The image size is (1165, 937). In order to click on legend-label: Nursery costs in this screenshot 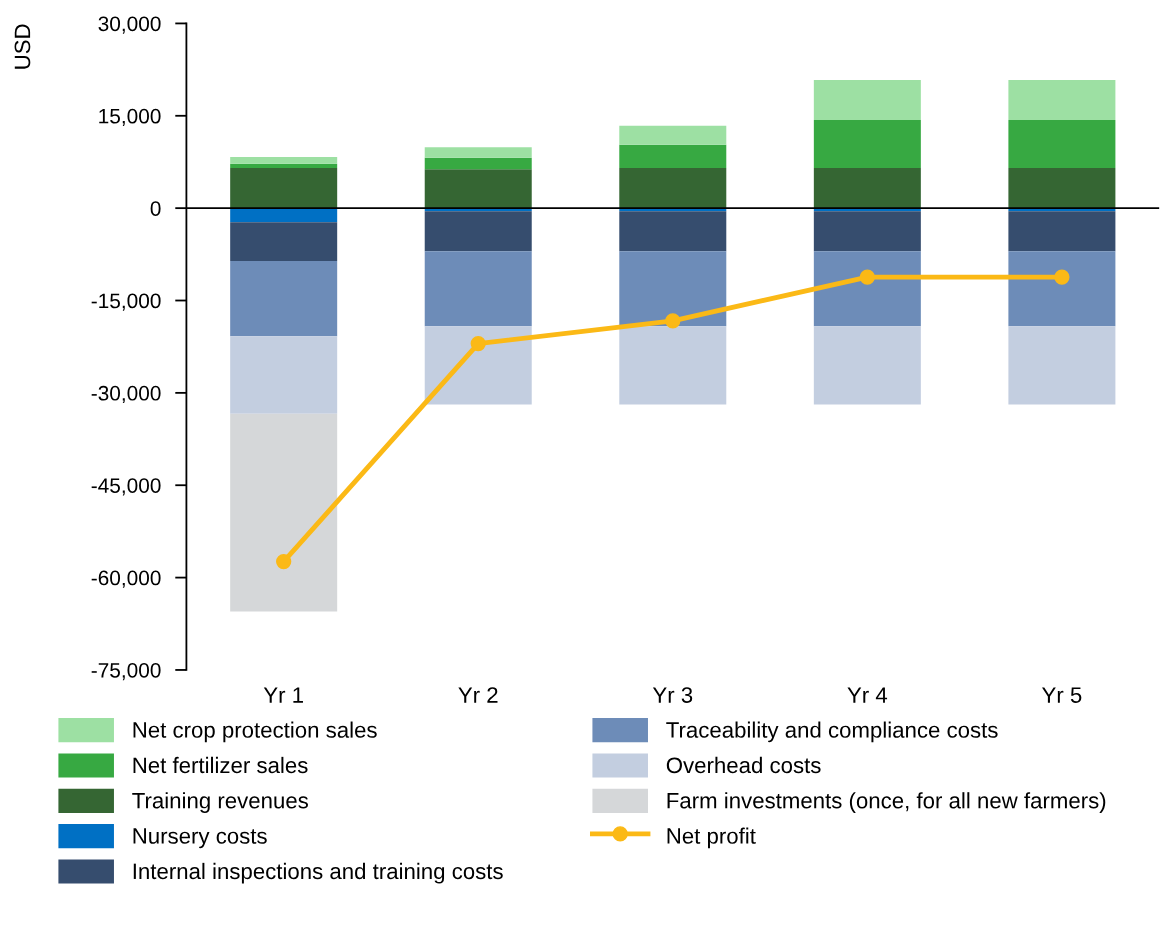, I will do `click(200, 838)`.